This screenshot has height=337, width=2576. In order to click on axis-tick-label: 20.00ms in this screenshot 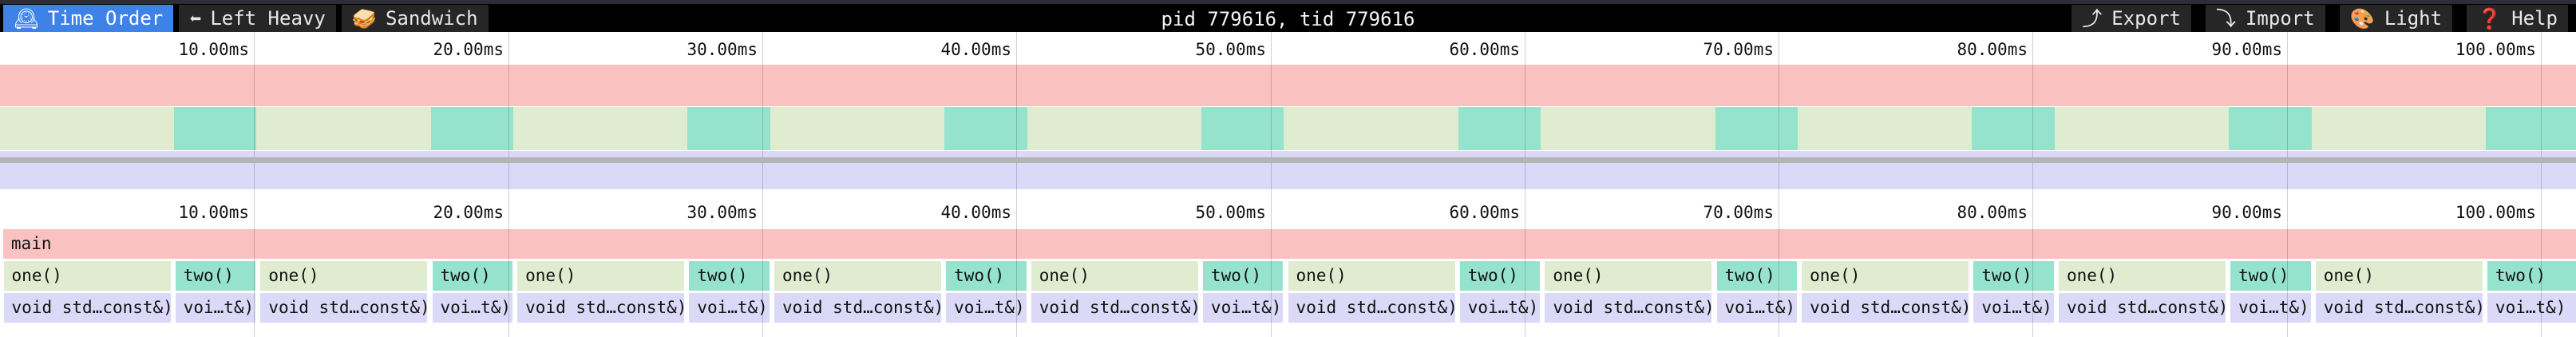, I will do `click(469, 49)`.